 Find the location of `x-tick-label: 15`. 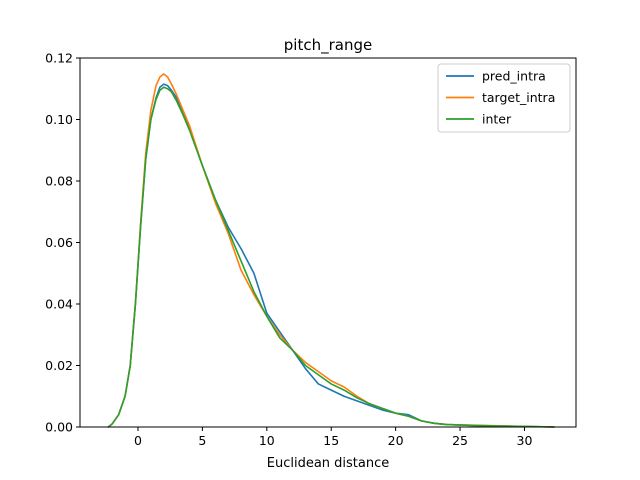

x-tick-label: 15 is located at coordinates (331, 440).